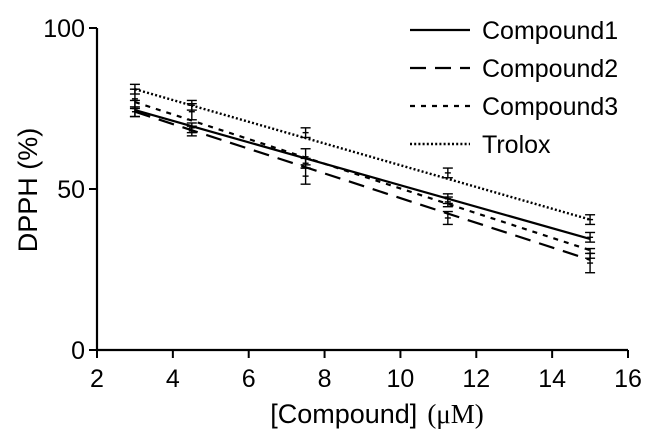  What do you see at coordinates (71, 190) in the screenshot?
I see `y-tick-label: 50` at bounding box center [71, 190].